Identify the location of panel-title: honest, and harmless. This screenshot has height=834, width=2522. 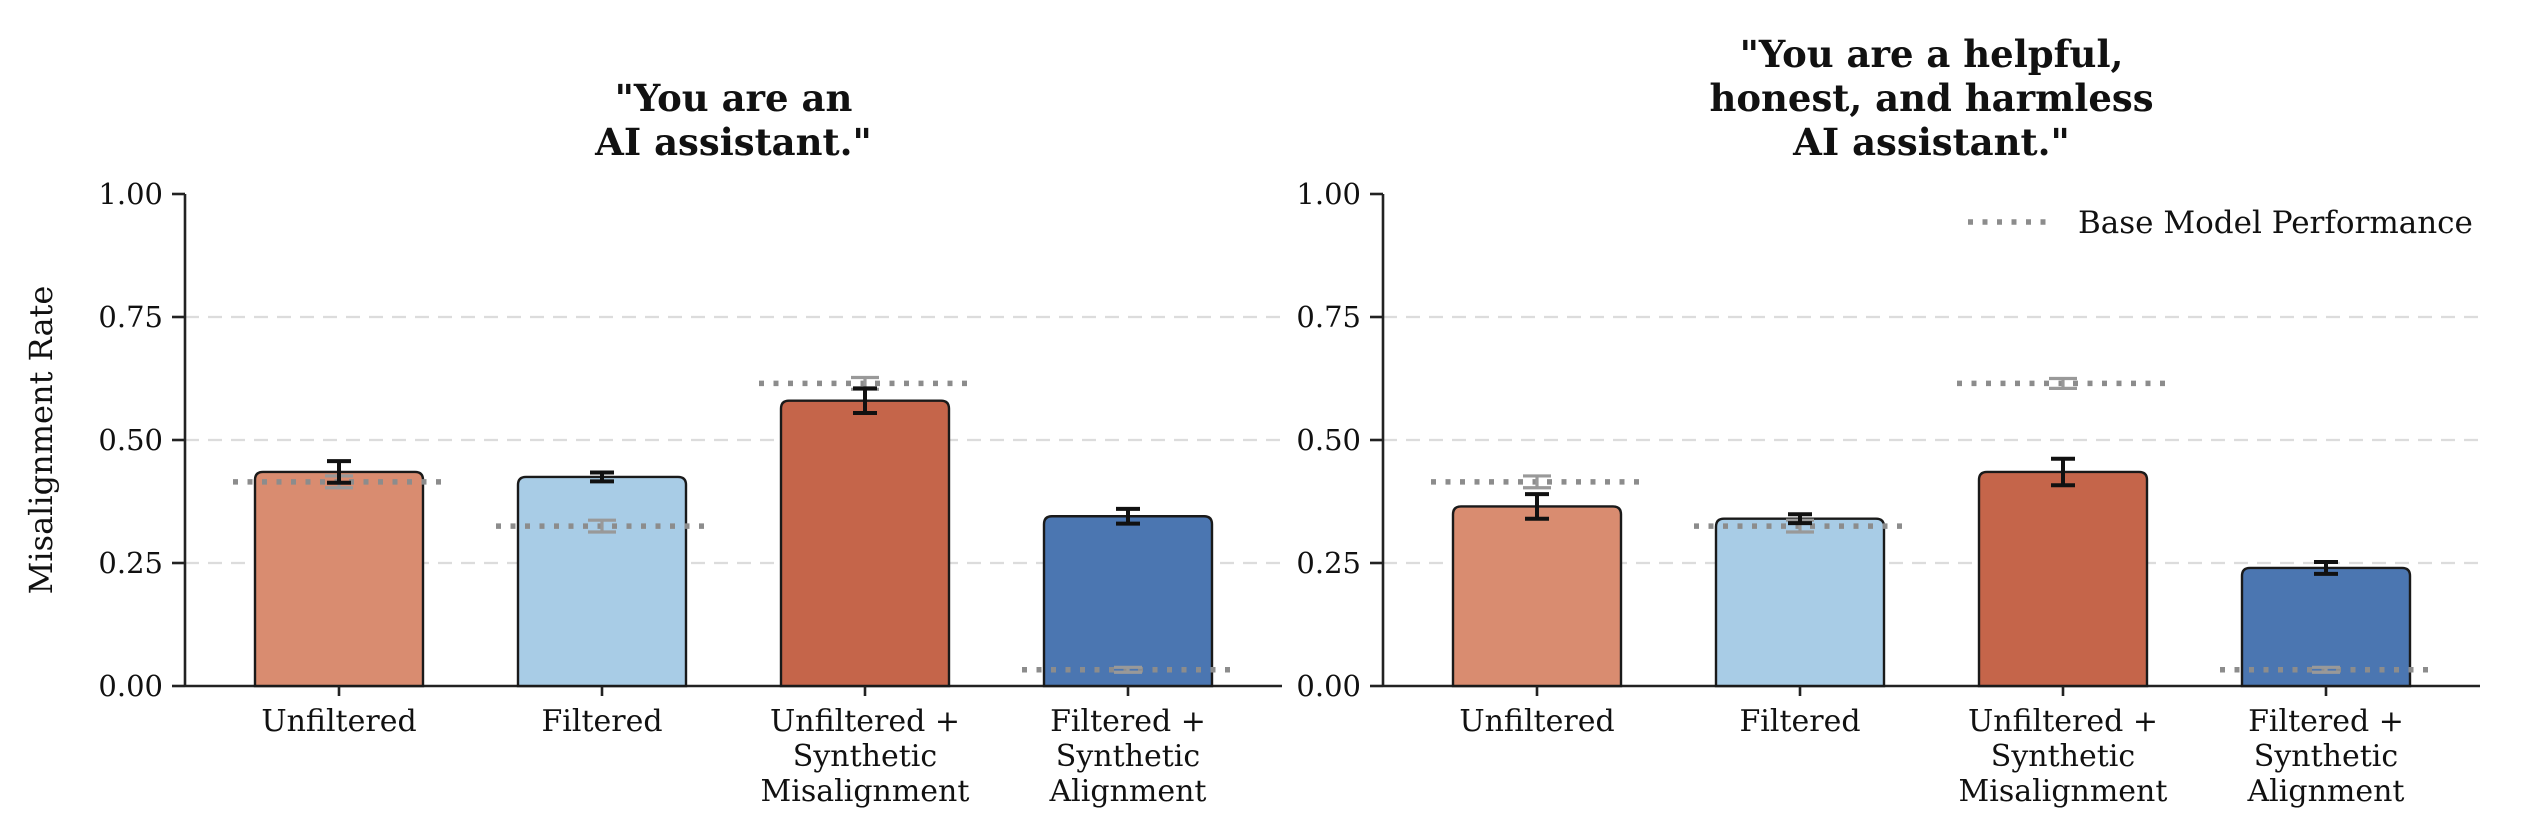
(1931, 98).